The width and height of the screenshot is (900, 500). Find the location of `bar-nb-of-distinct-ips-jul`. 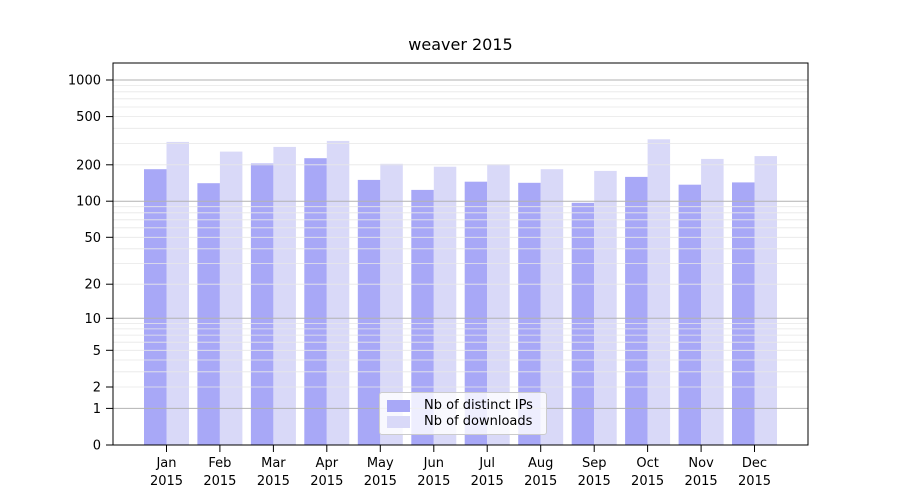

bar-nb-of-distinct-ips-jul is located at coordinates (476, 313).